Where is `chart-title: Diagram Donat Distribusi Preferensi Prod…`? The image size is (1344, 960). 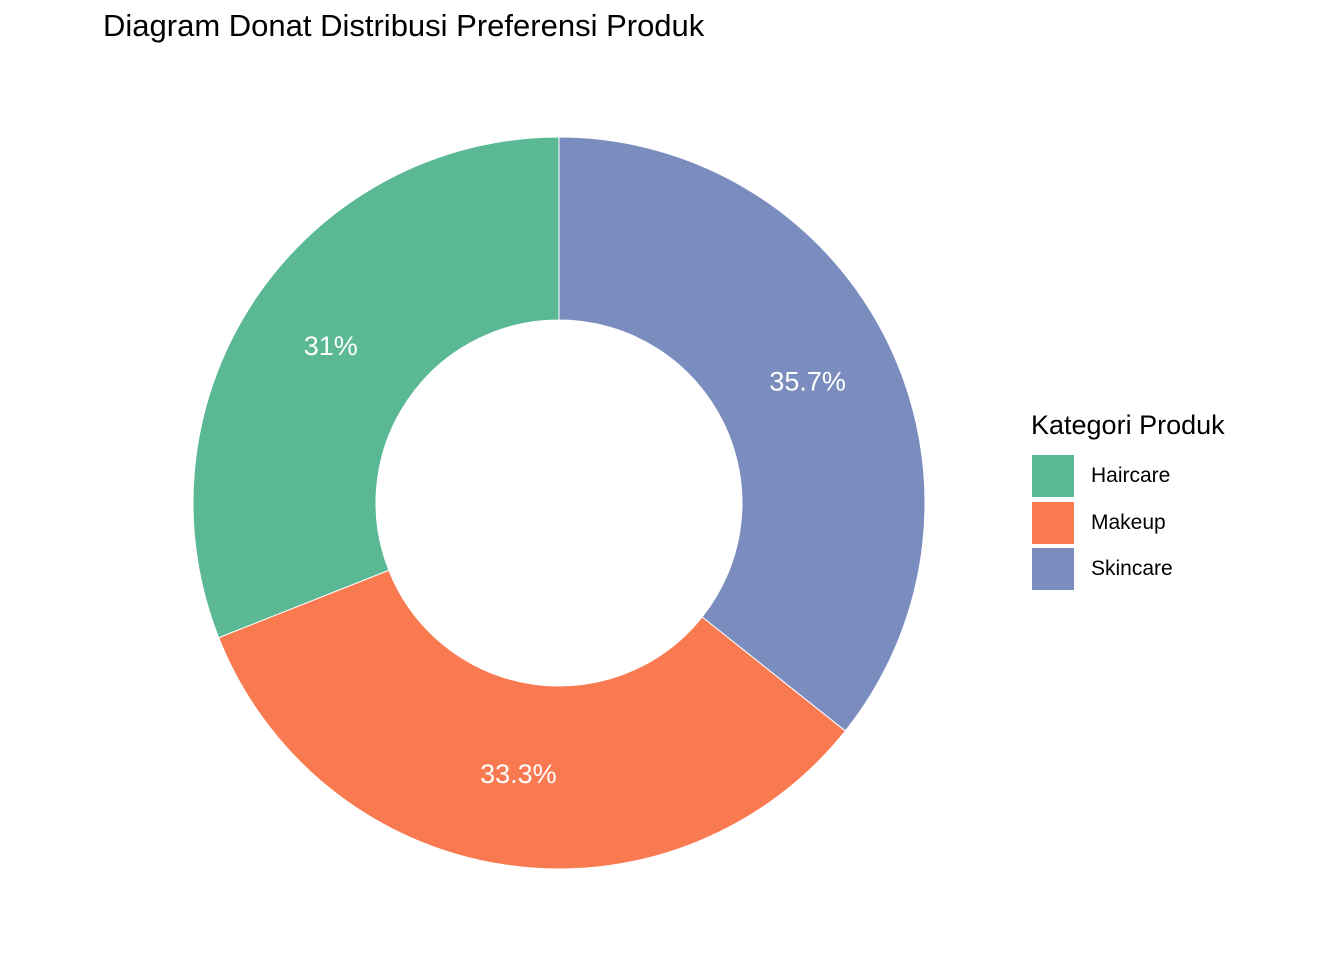
chart-title: Diagram Donat Distribusi Preferensi Prod… is located at coordinates (404, 25).